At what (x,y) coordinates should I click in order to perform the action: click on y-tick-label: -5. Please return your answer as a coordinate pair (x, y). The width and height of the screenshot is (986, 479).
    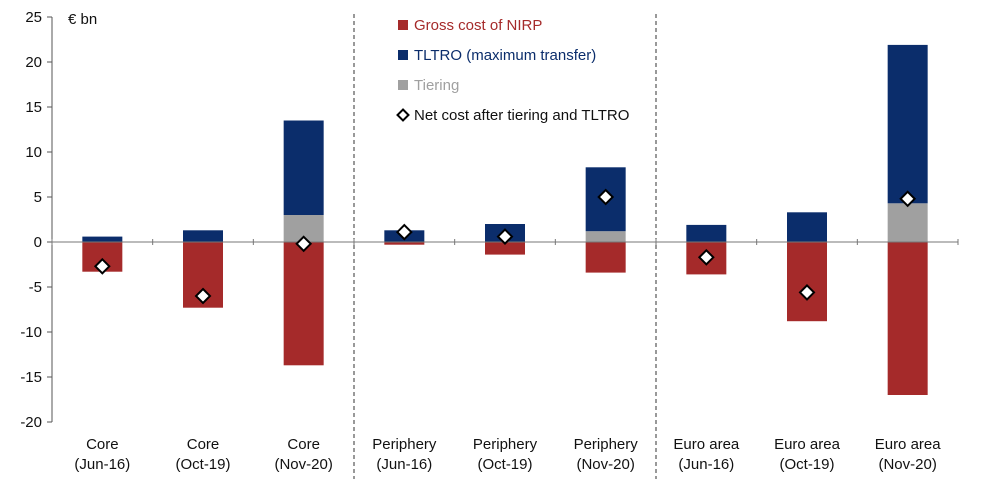
    Looking at the image, I should click on (35, 287).